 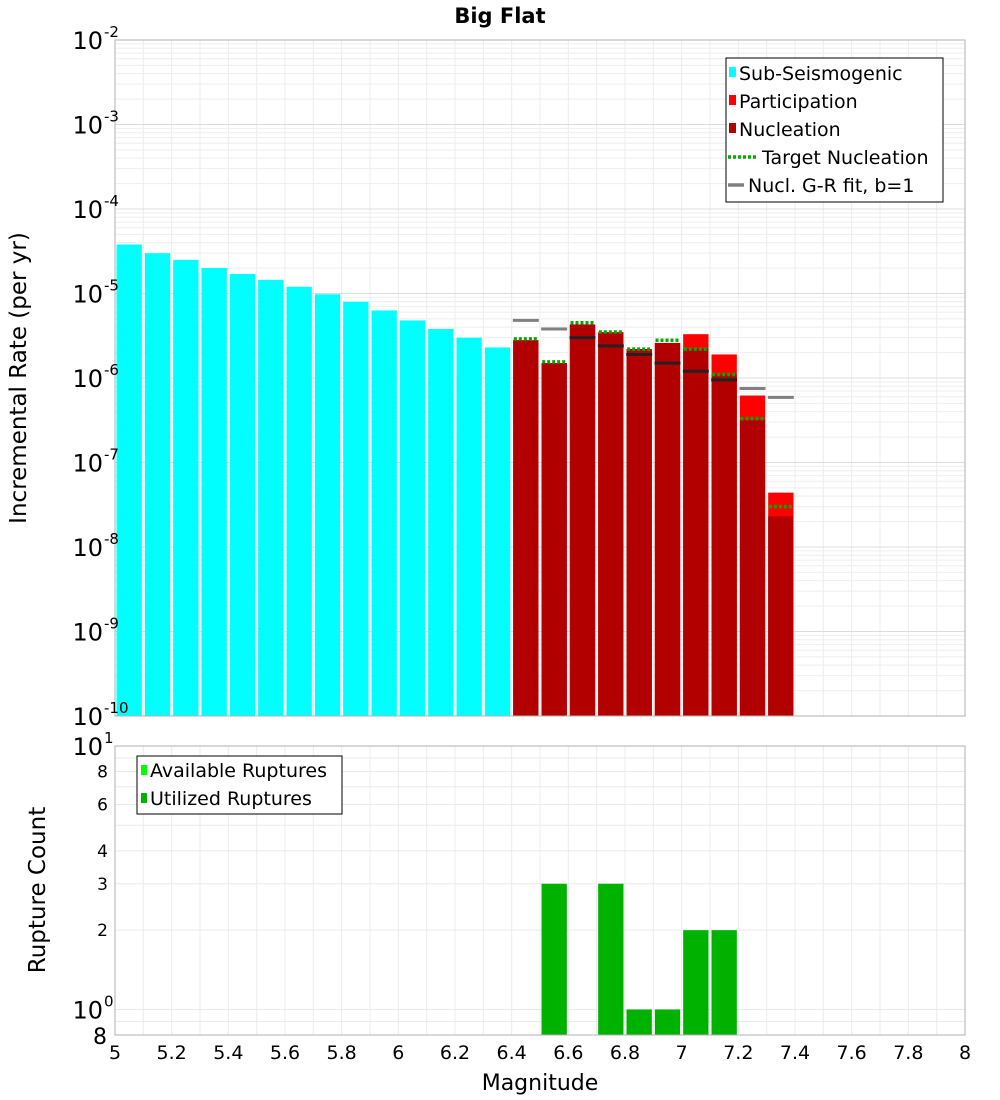 I want to click on bottom-legend-box, so click(x=239, y=785).